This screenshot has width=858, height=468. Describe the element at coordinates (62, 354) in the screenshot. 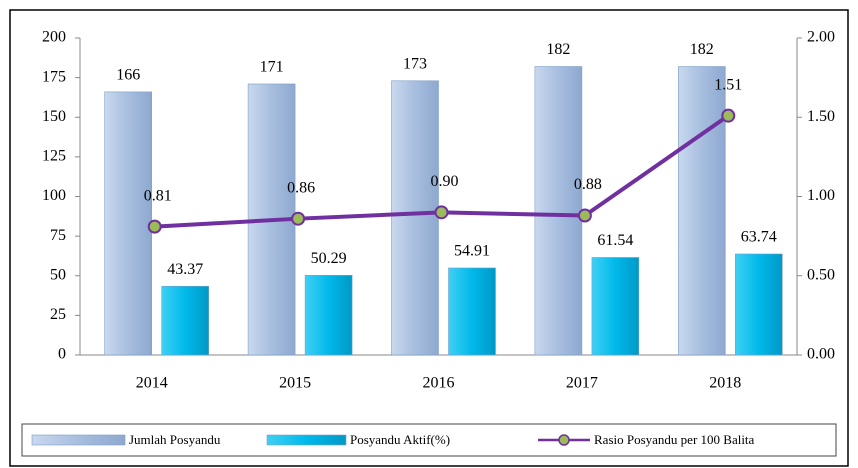

I see `y-tick-label: 0` at that location.